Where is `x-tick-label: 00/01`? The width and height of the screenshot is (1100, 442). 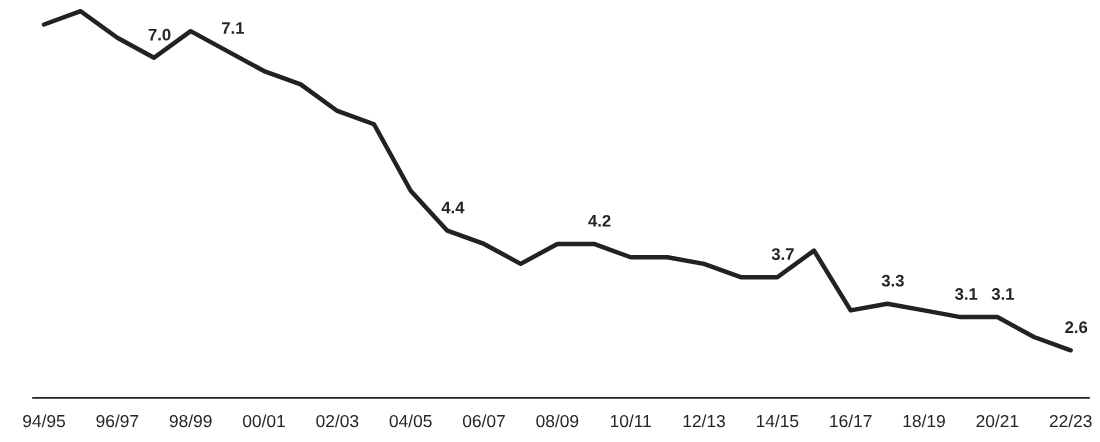
x-tick-label: 00/01 is located at coordinates (263, 421).